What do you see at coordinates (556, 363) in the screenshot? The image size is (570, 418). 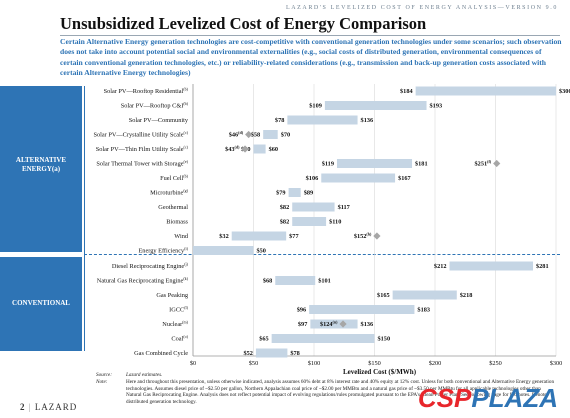 I see `x-tick-label: $300` at bounding box center [556, 363].